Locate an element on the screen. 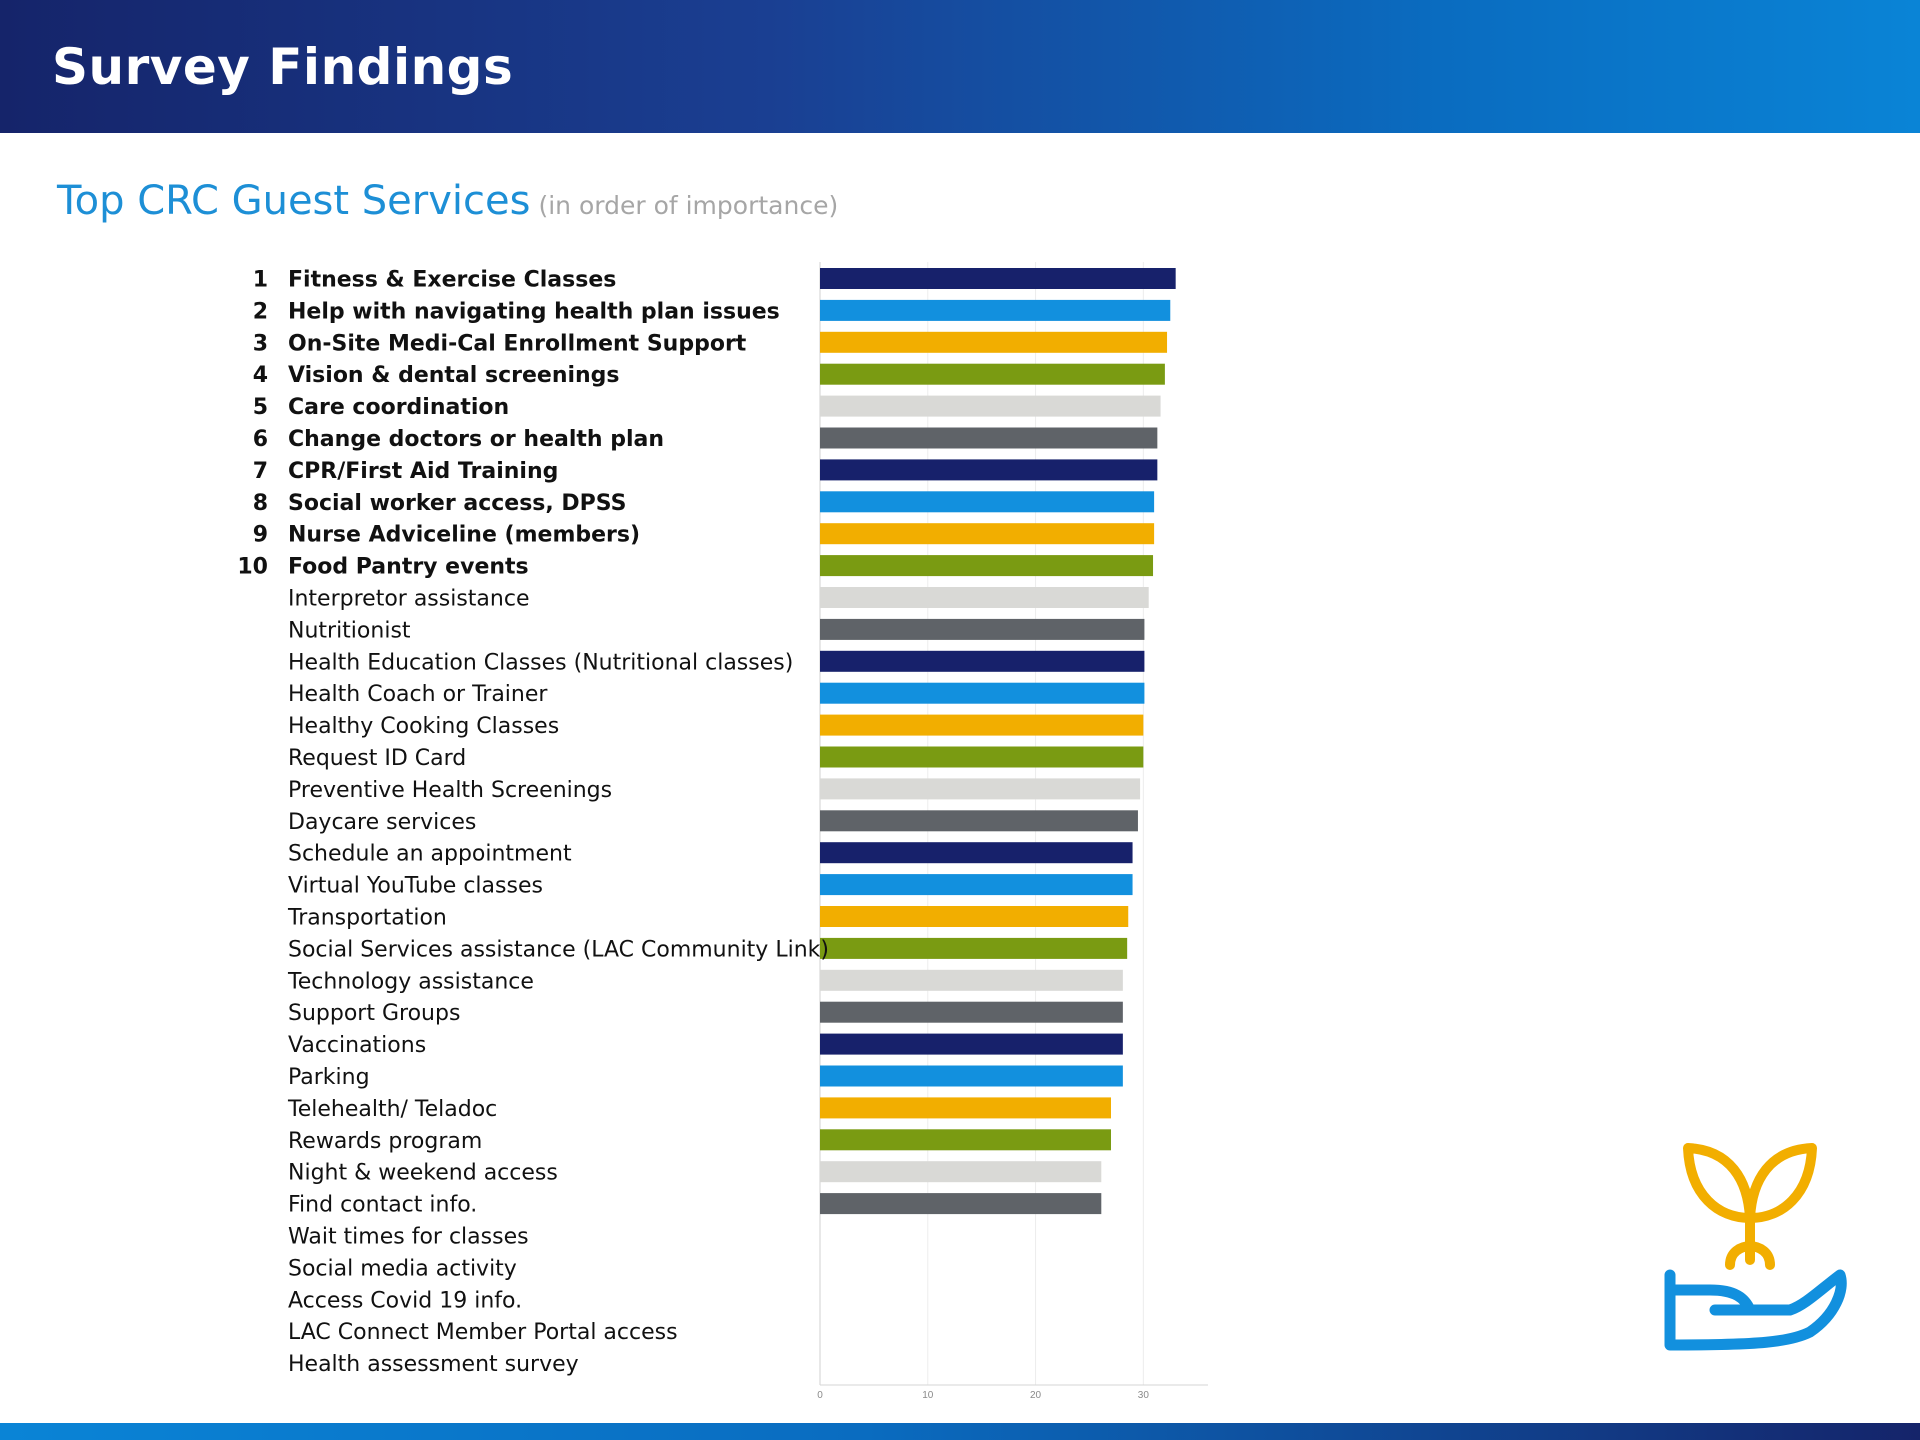 Image resolution: width=1920 pixels, height=1440 pixels. rank-number: 3 is located at coordinates (260, 343).